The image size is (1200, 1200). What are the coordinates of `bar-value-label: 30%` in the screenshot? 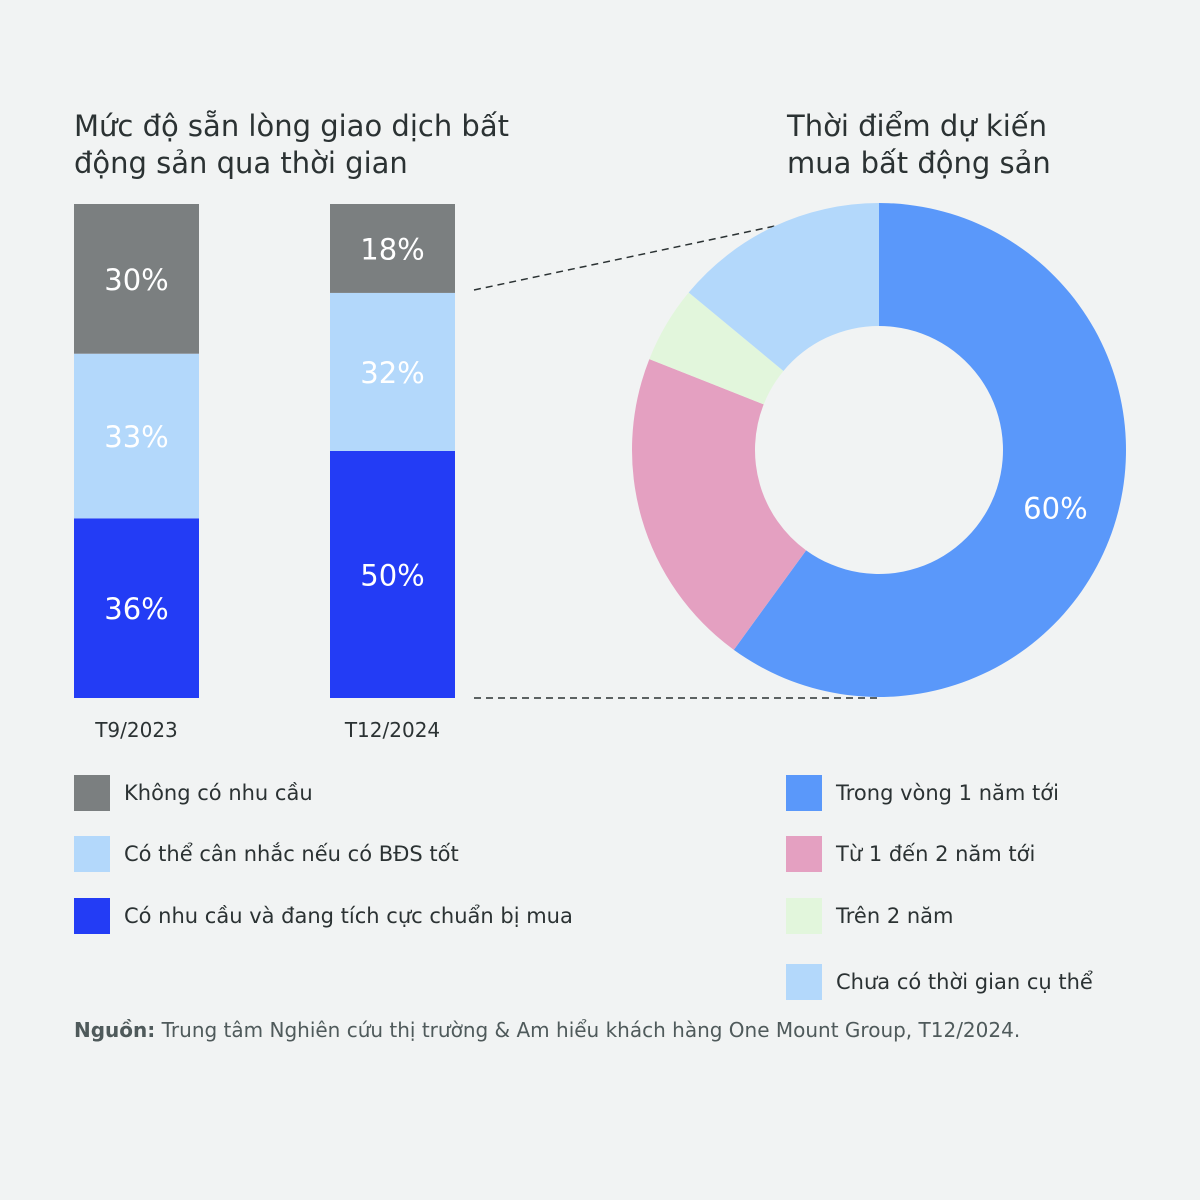 It's located at (136, 280).